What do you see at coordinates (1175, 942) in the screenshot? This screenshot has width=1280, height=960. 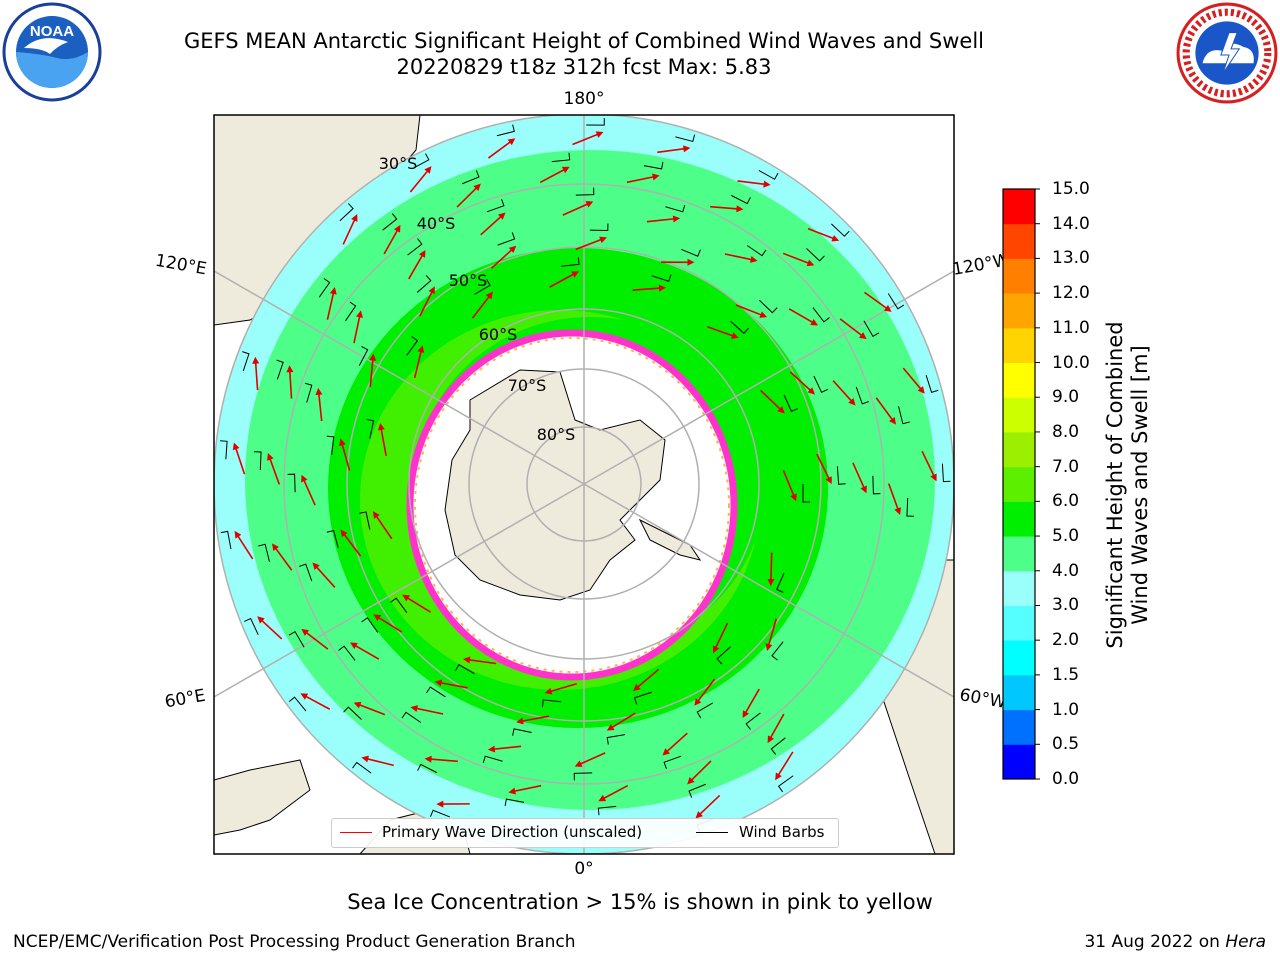 I see `footer-date: 31 Aug 2022 on Hera` at bounding box center [1175, 942].